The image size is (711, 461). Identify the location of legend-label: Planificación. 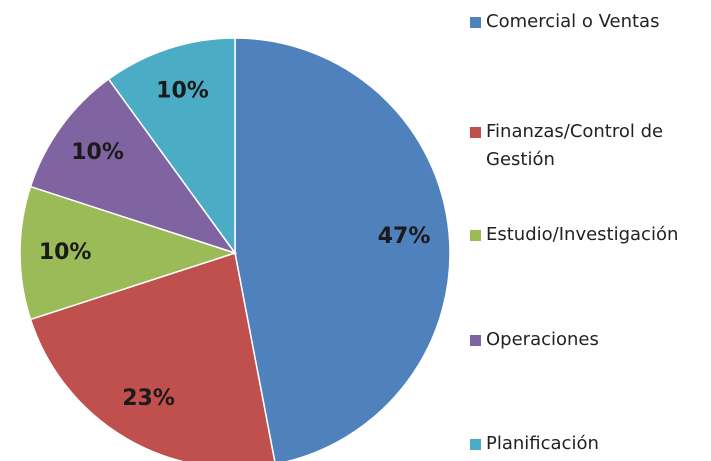
(542, 443).